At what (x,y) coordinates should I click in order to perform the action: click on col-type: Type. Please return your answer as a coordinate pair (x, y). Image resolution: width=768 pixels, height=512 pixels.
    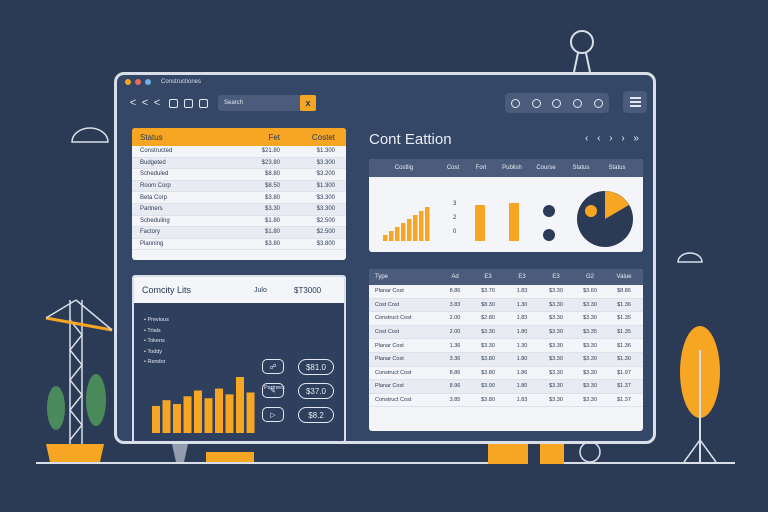
    Looking at the image, I should click on (382, 277).